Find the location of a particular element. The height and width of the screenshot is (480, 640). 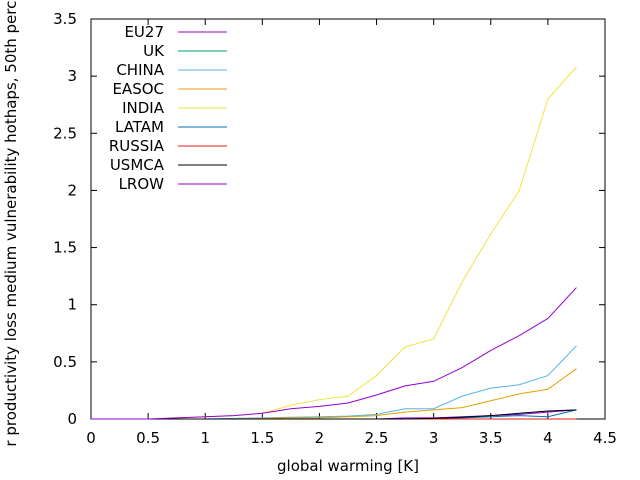

legend-label-usmca: USMCA is located at coordinates (137, 165).